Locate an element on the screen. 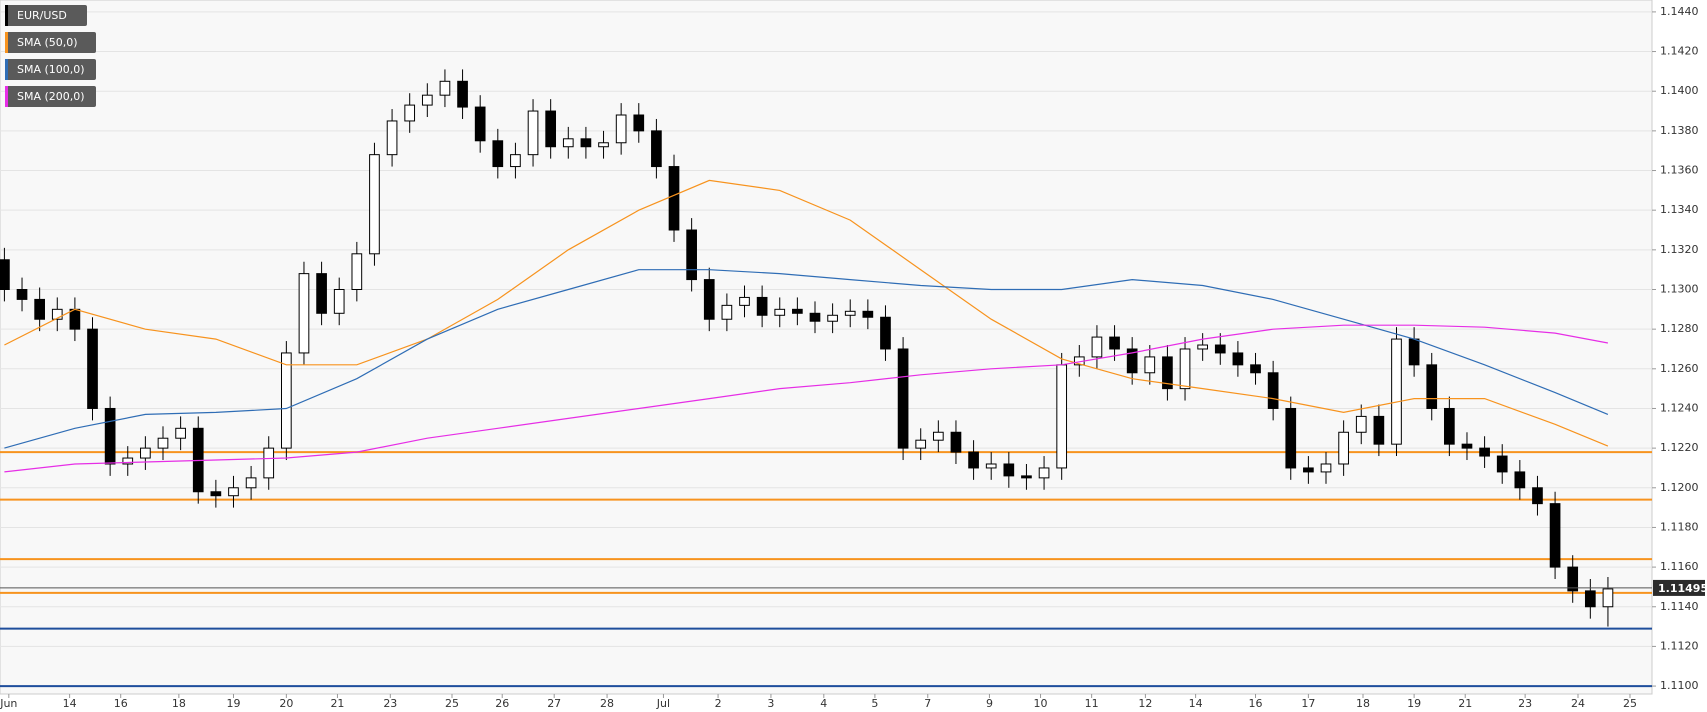  legend: EUR/USD SMA (50,0) SMA (100,0) SMA (200,0) is located at coordinates (50, 56).